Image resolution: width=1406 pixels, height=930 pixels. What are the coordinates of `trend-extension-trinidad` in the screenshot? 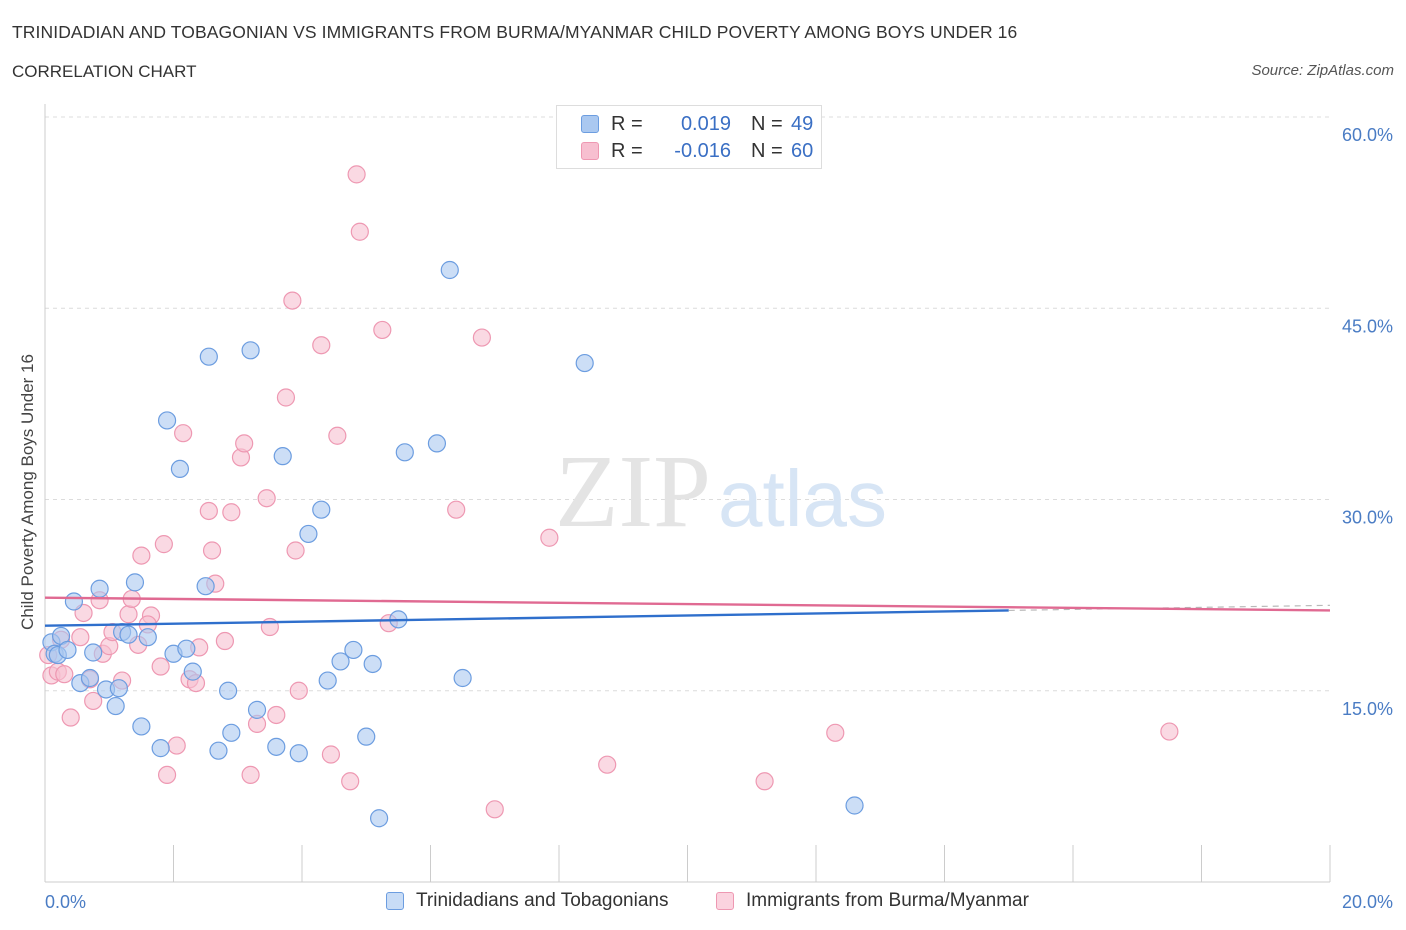 It's located at (1169, 608).